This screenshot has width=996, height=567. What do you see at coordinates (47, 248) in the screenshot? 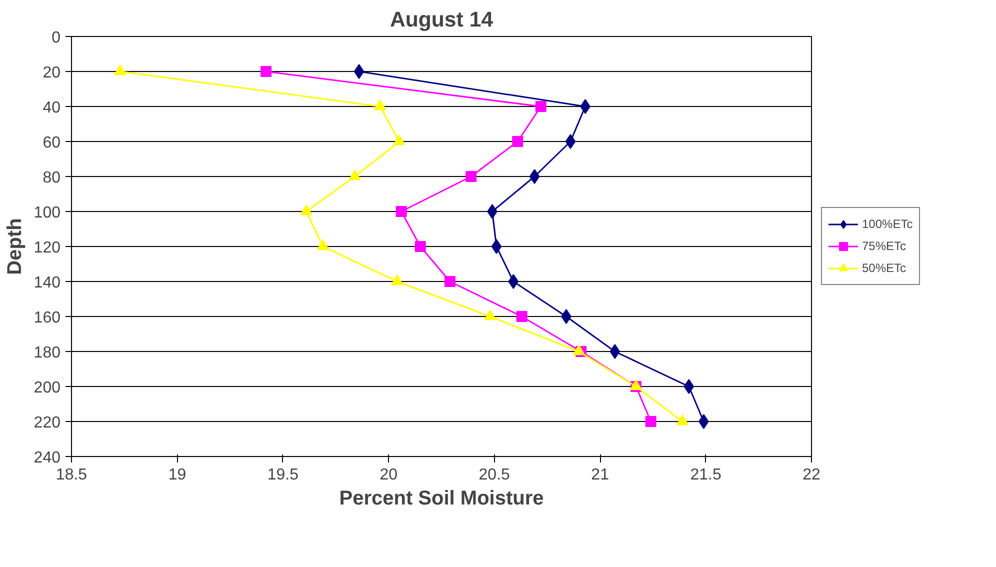
I see `y-tick-label: 120` at bounding box center [47, 248].